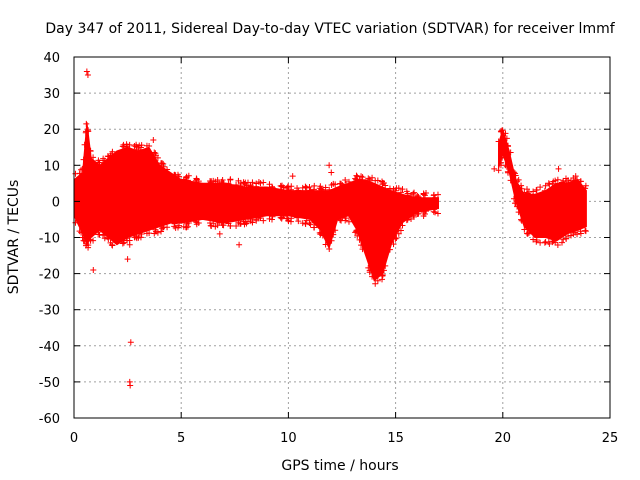 Image resolution: width=640 pixels, height=480 pixels. I want to click on y-tick-label: 20, so click(51, 130).